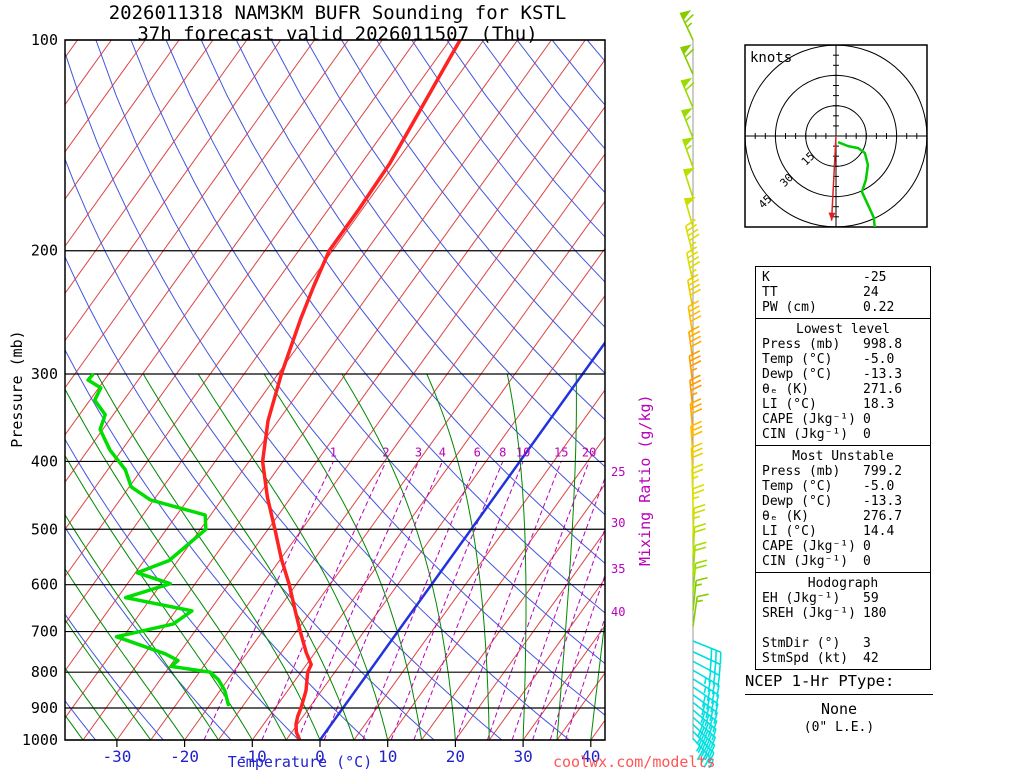  What do you see at coordinates (333, 452) in the screenshot?
I see `svg-text: 1` at bounding box center [333, 452].